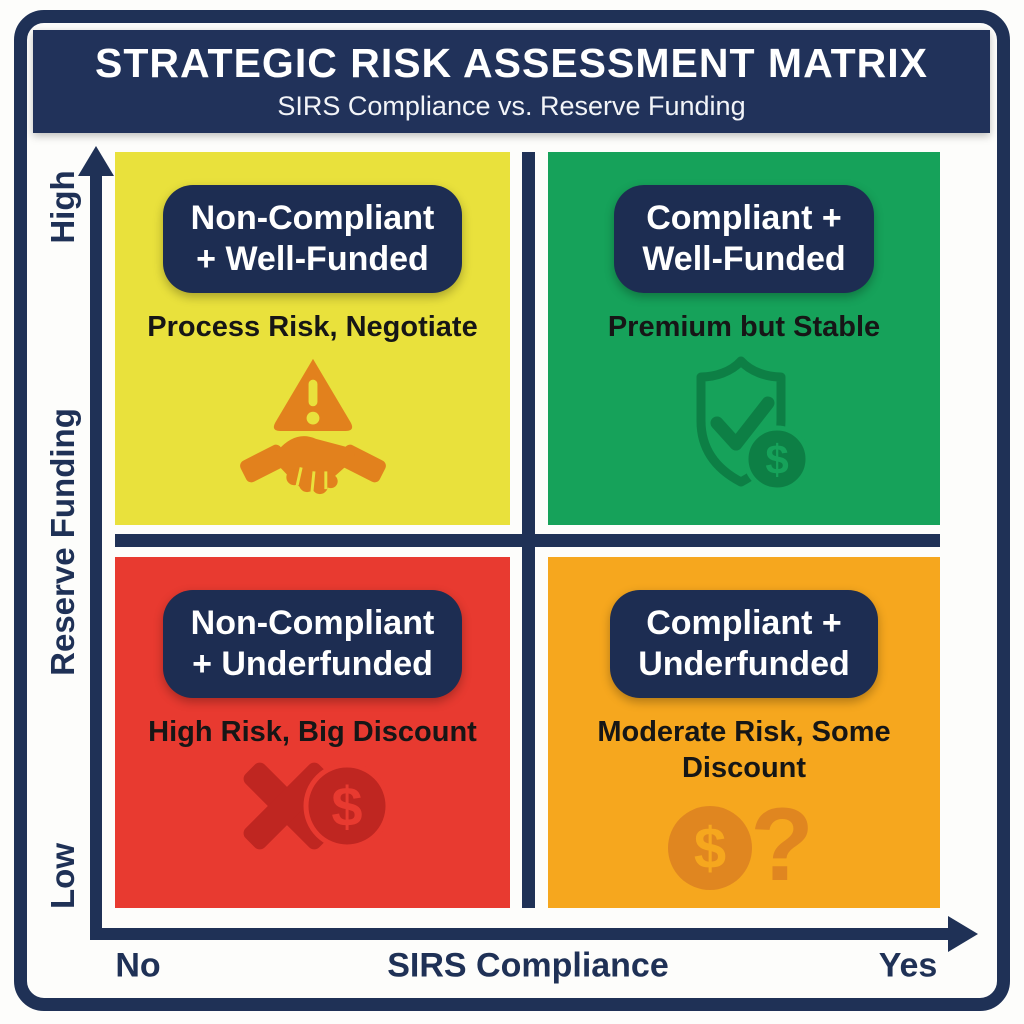 This screenshot has width=1024, height=1024. What do you see at coordinates (963, 934) in the screenshot?
I see `x-axis-arrow-icon` at bounding box center [963, 934].